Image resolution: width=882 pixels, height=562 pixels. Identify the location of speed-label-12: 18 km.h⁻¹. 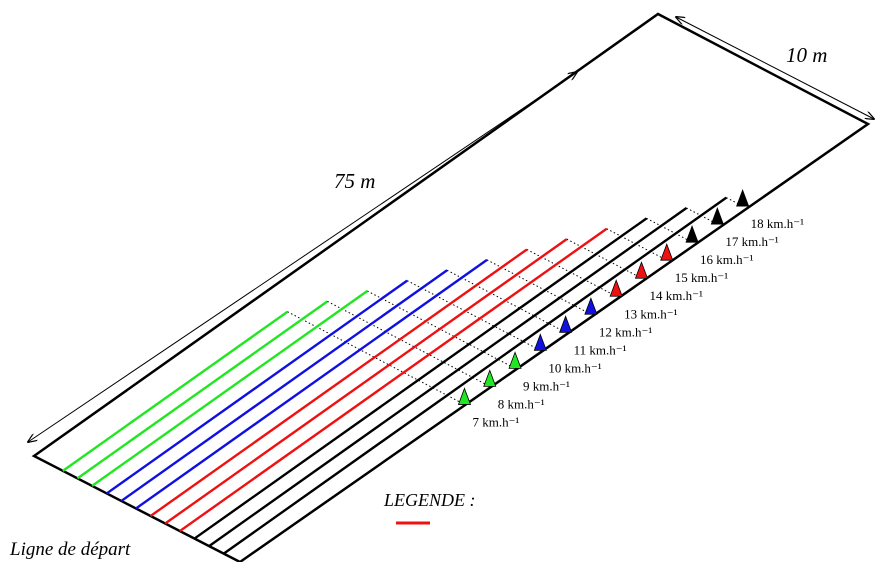
(777, 223).